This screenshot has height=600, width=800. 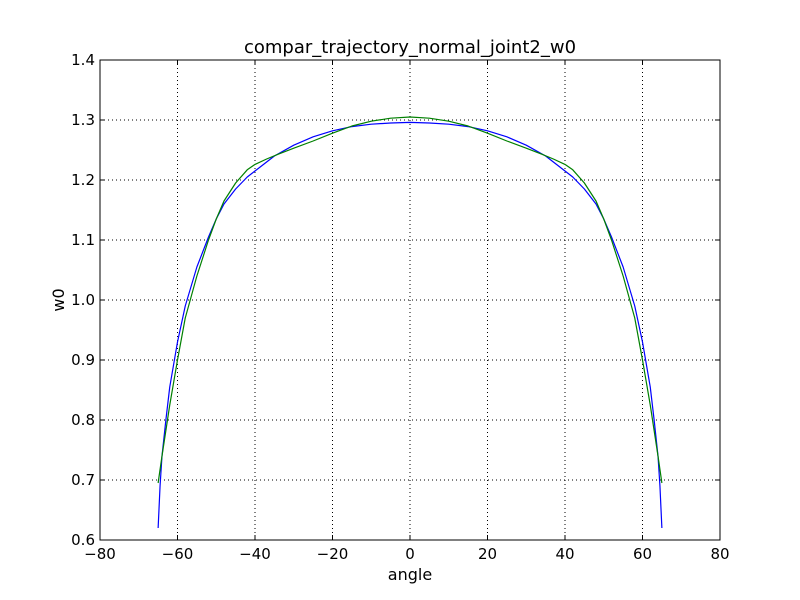 I want to click on y-tick-label: 0.6, so click(x=83, y=540).